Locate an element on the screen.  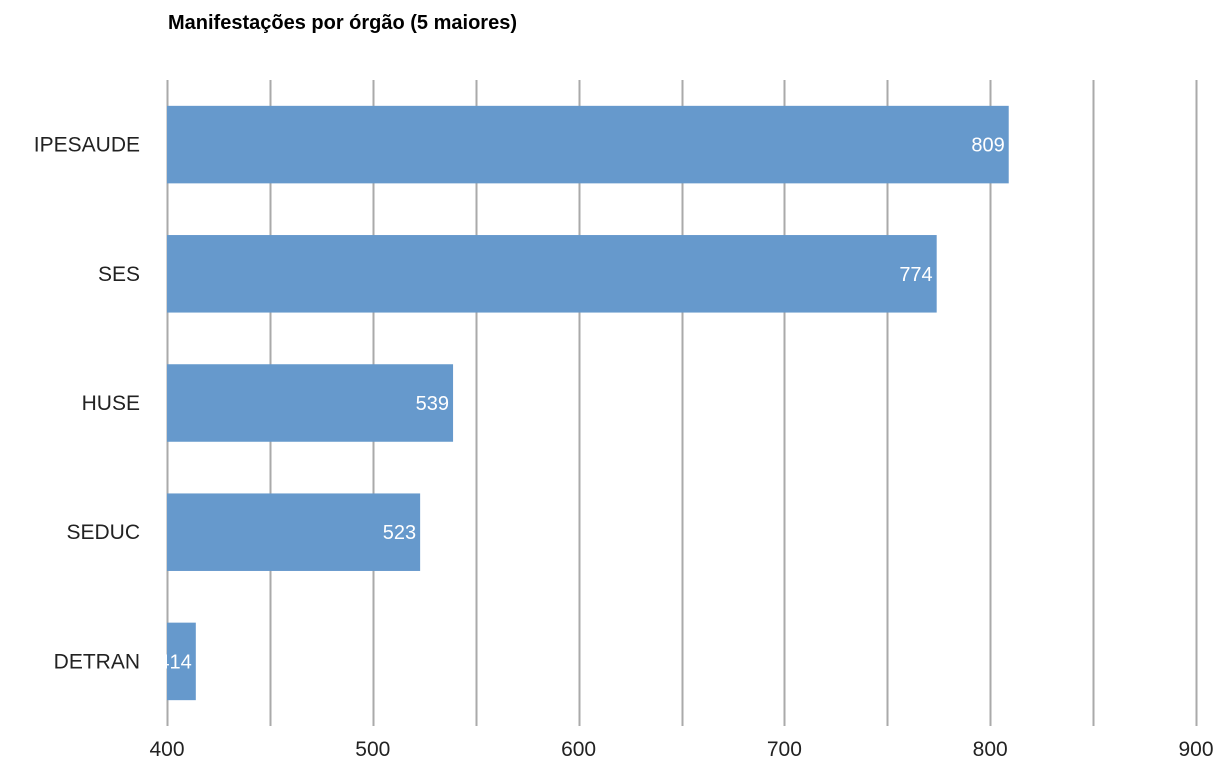
data-label: 539 is located at coordinates (432, 404).